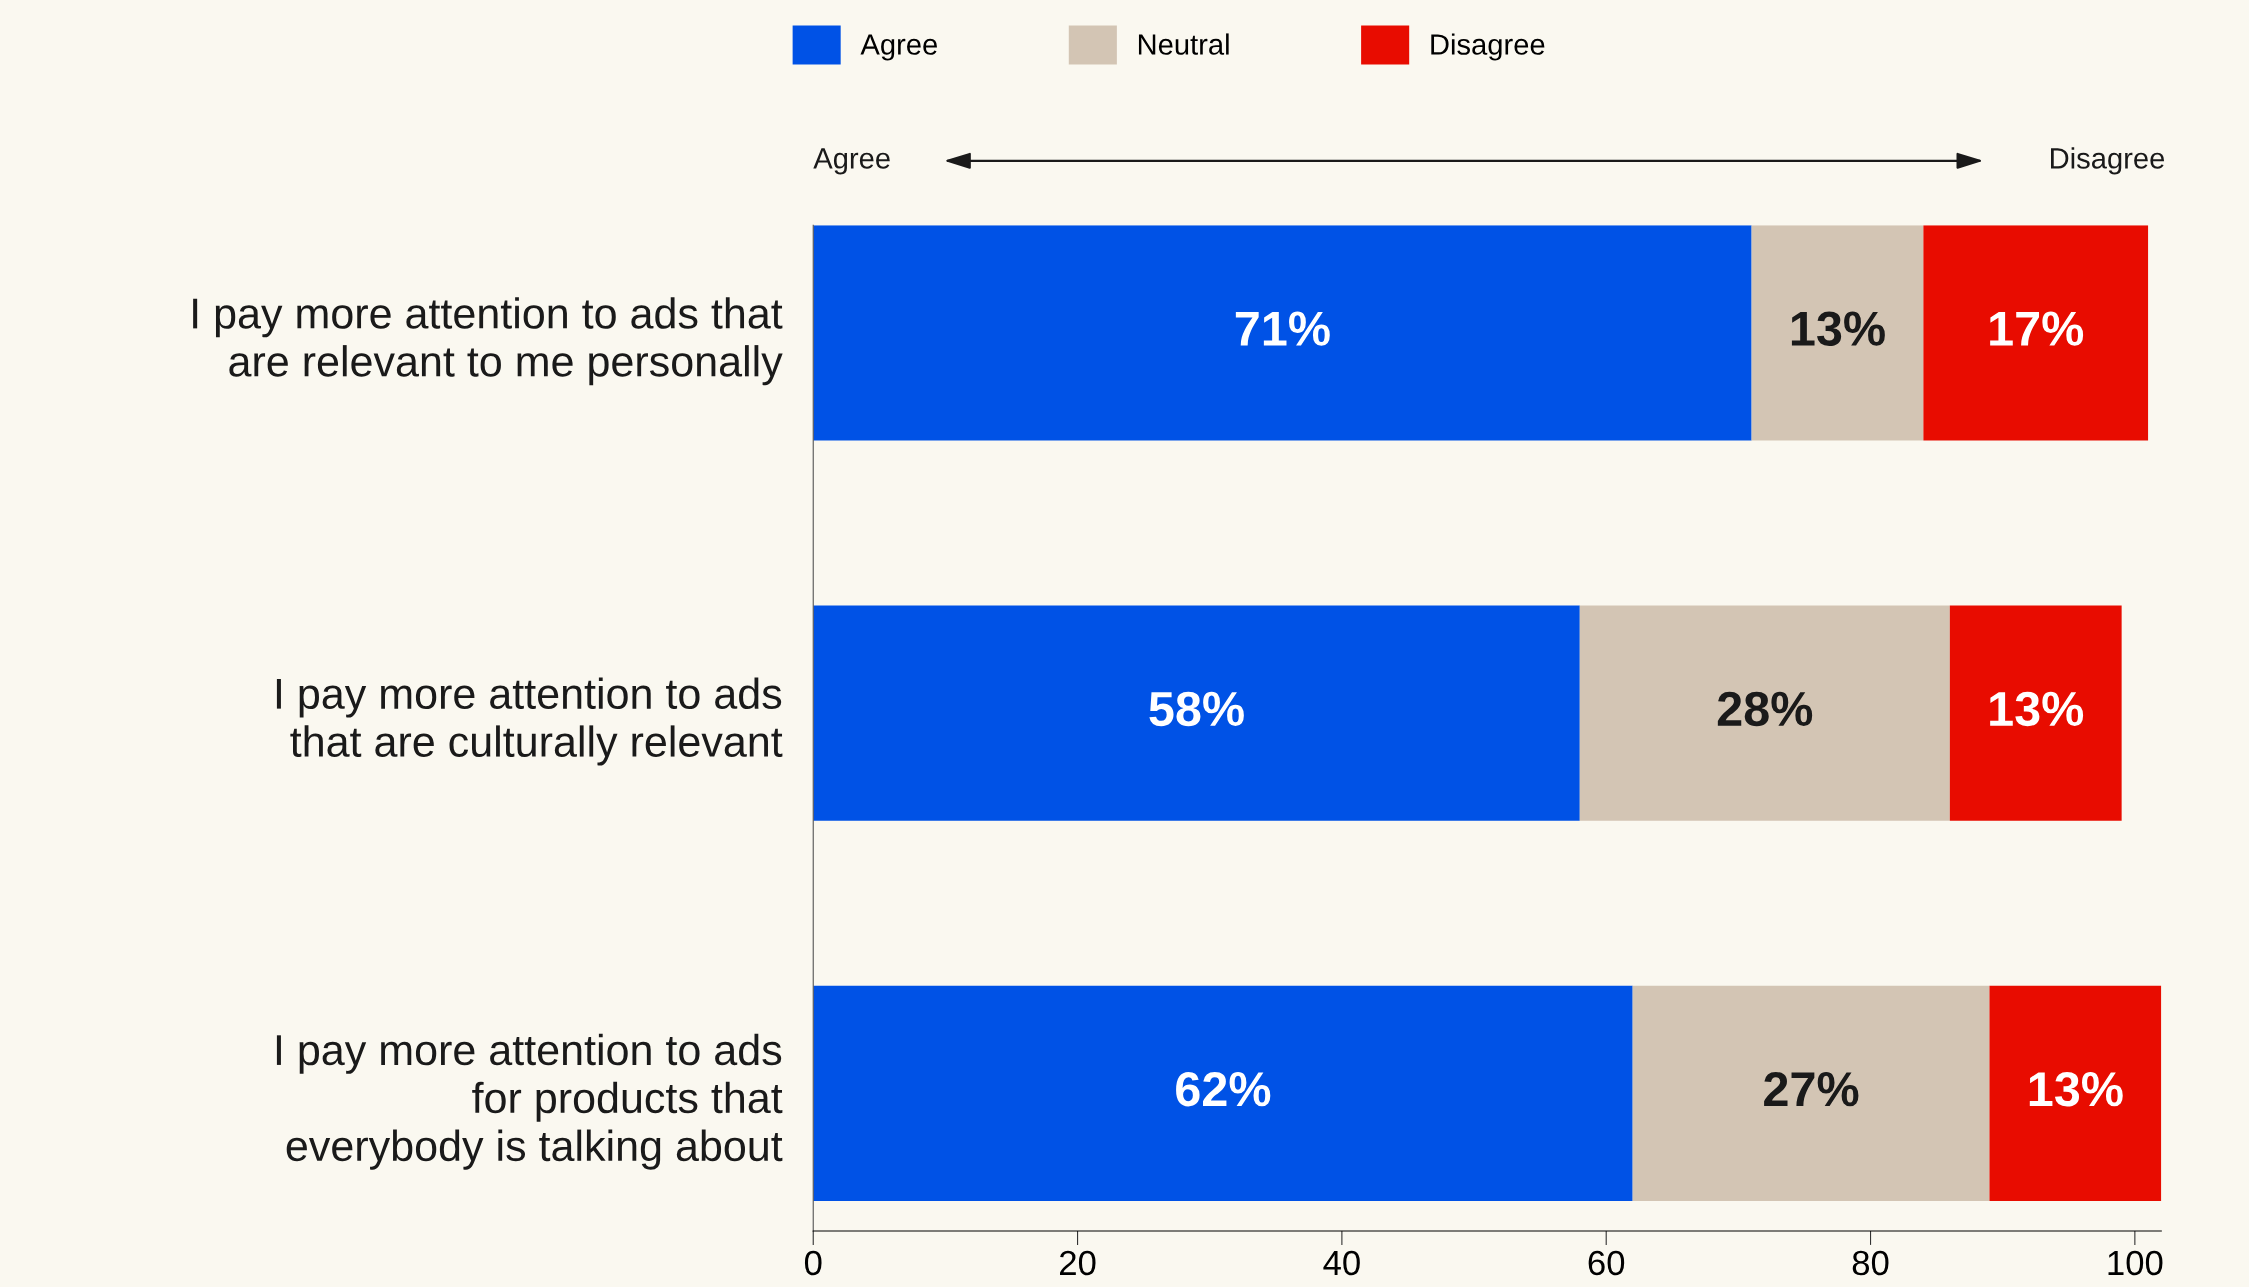 This screenshot has height=1287, width=2249. Describe the element at coordinates (1183, 44) in the screenshot. I see `legend-label: Neutral` at that location.